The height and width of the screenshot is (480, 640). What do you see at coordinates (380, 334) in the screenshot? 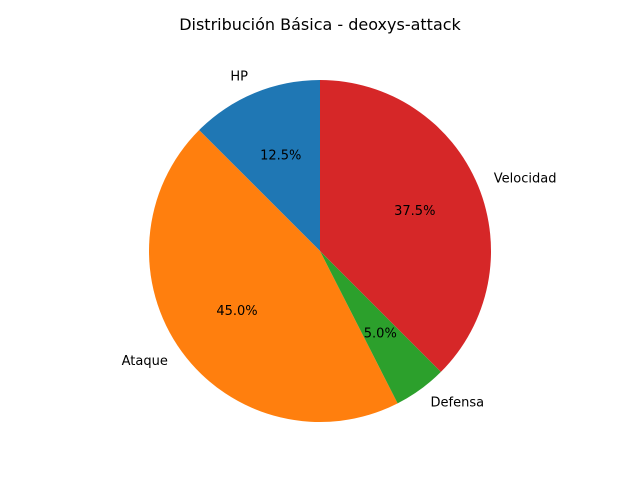
I see `slice-percent-defensa: 5.0%` at bounding box center [380, 334].